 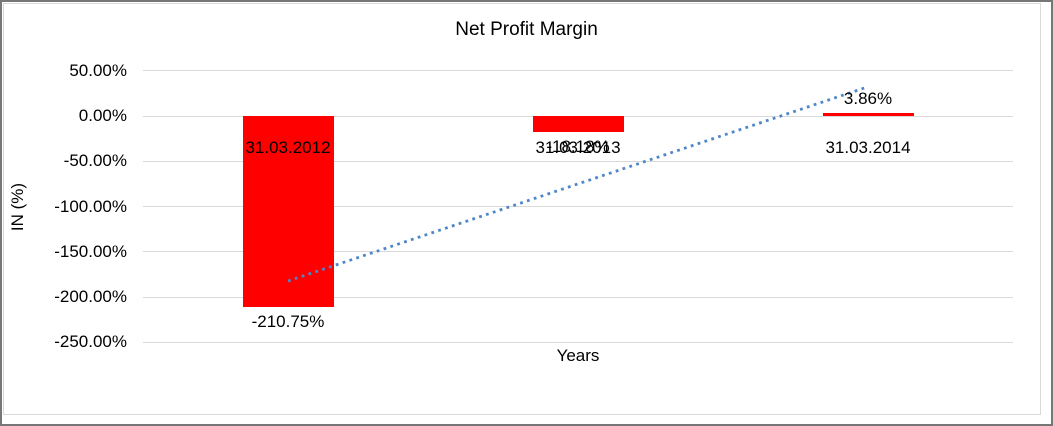 What do you see at coordinates (90, 251) in the screenshot?
I see `y-axis-tick-label: -150.00%` at bounding box center [90, 251].